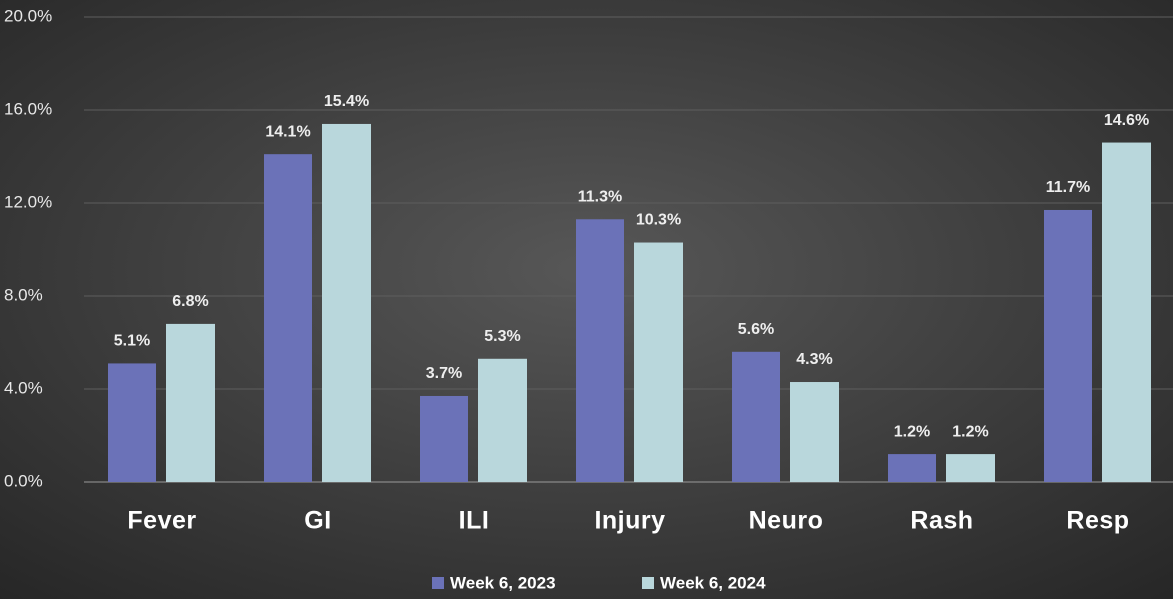 This screenshot has height=599, width=1173. What do you see at coordinates (941, 521) in the screenshot?
I see `x-tick-label: Rash` at bounding box center [941, 521].